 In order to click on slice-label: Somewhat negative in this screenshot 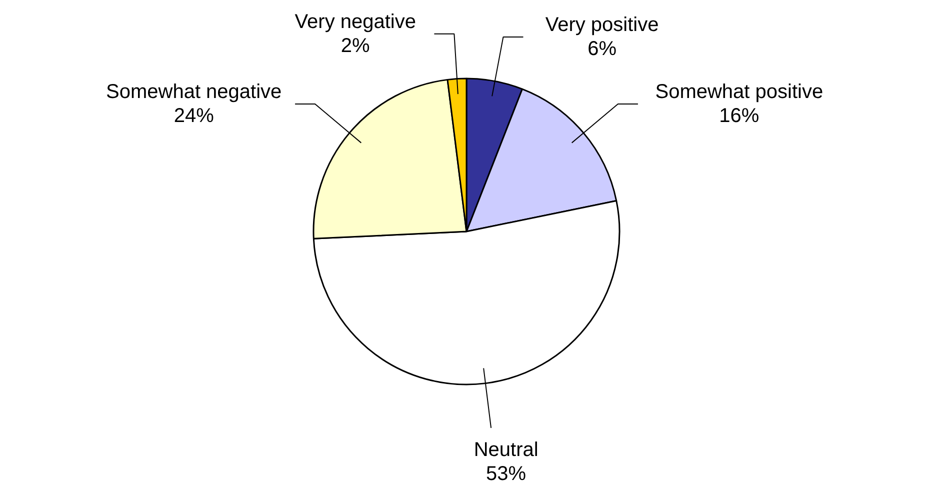, I will do `click(194, 91)`.